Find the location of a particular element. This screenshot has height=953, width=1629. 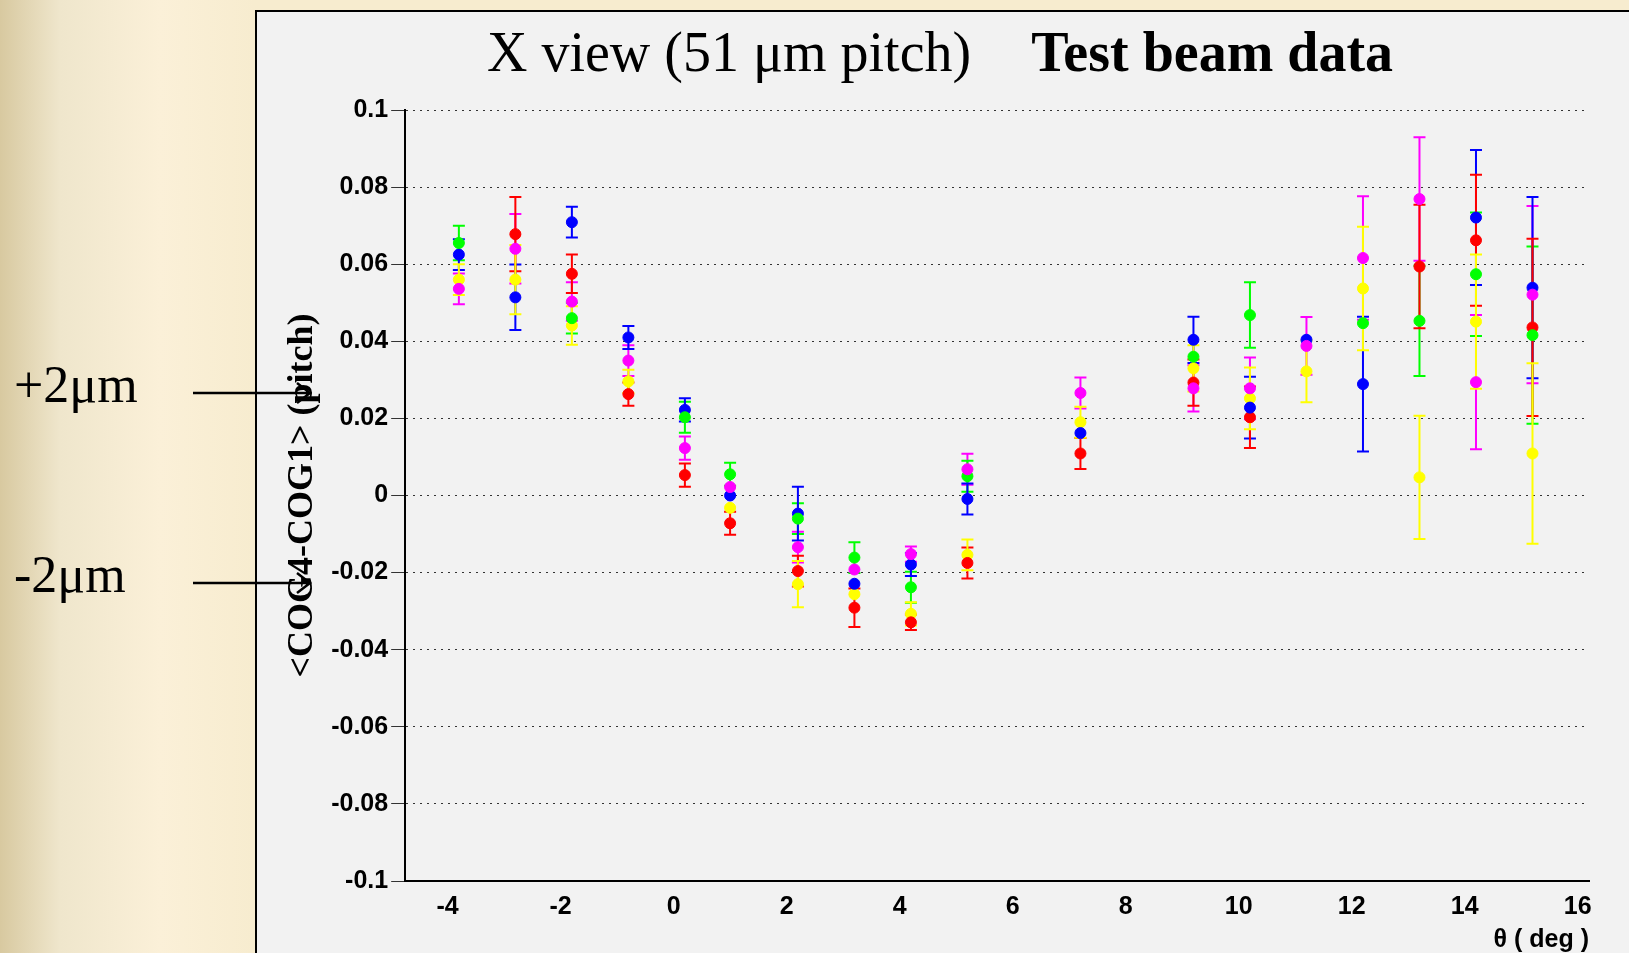

x-axis-title: θ ( deg ) is located at coordinates (1541, 937).